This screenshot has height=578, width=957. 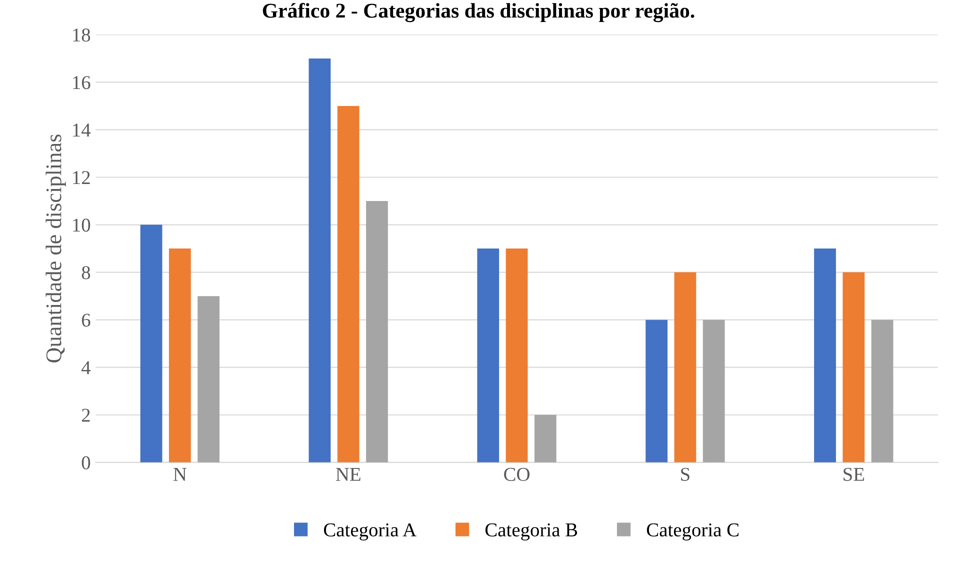 What do you see at coordinates (86, 367) in the screenshot?
I see `y-tick-label: 4` at bounding box center [86, 367].